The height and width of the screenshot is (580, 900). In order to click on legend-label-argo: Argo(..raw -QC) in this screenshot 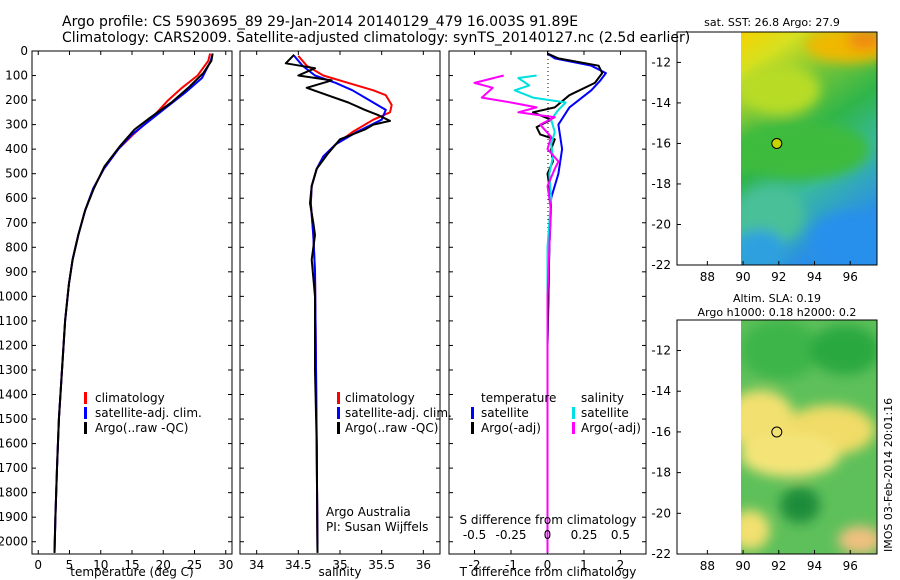, I will do `click(141, 428)`.